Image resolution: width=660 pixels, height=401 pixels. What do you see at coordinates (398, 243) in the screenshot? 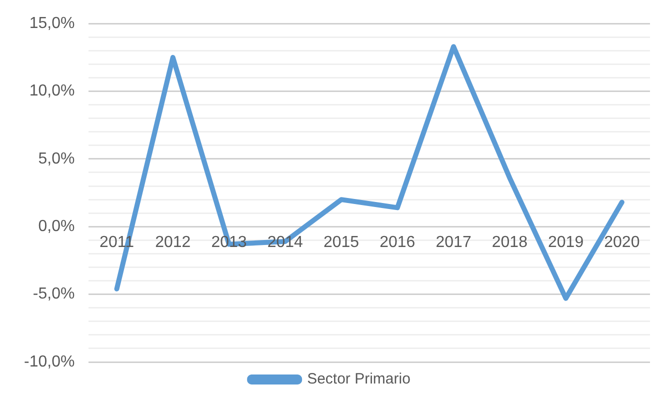
I see `x-tick-label: 2016` at bounding box center [398, 243].